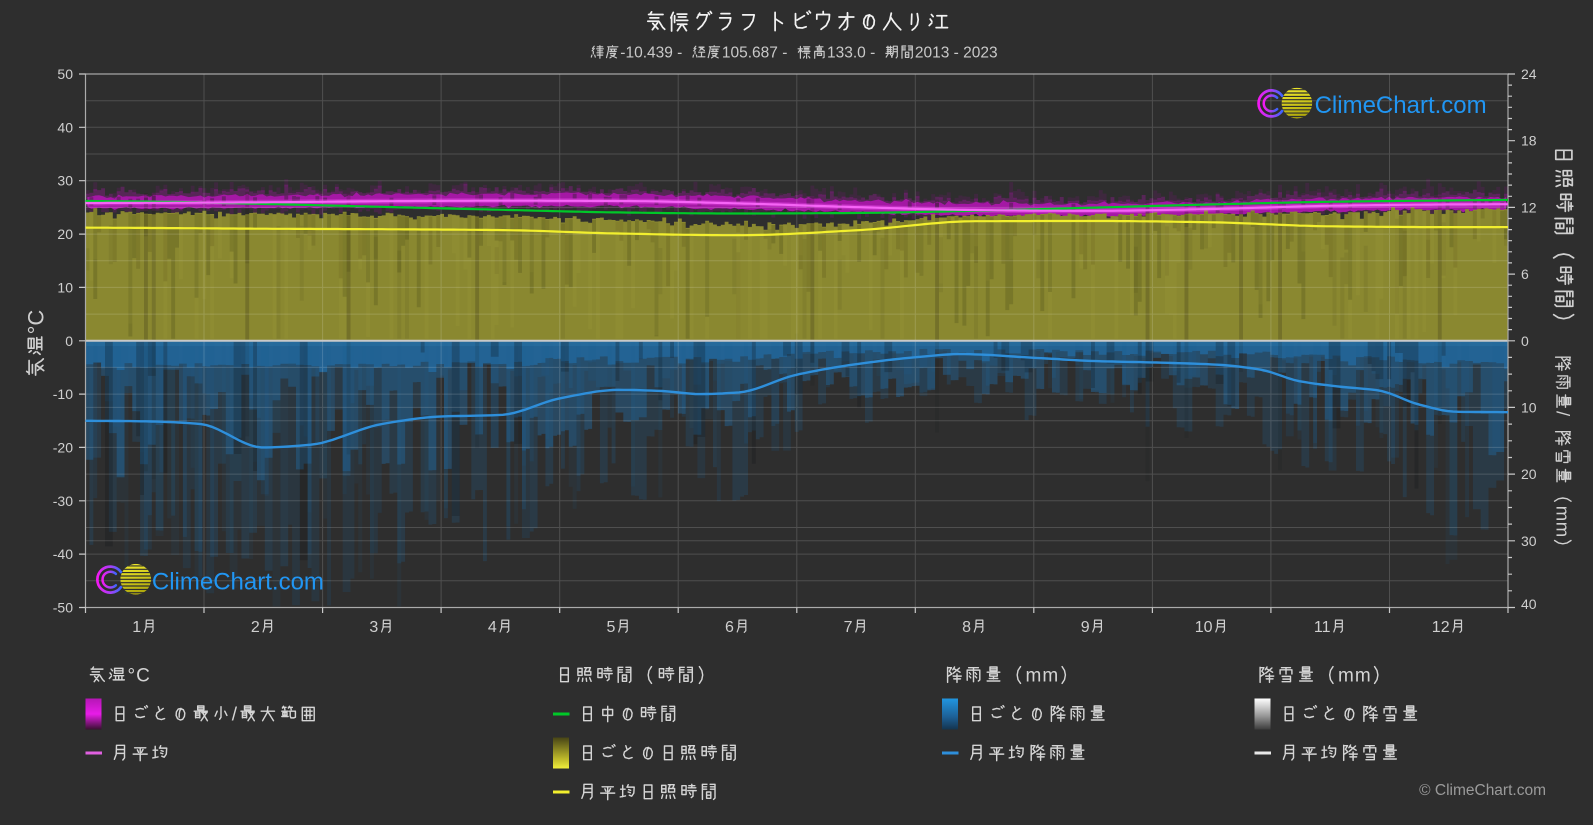 This screenshot has height=825, width=1593. Describe the element at coordinates (611, 627) in the screenshot. I see `svg-text: 5` at that location.